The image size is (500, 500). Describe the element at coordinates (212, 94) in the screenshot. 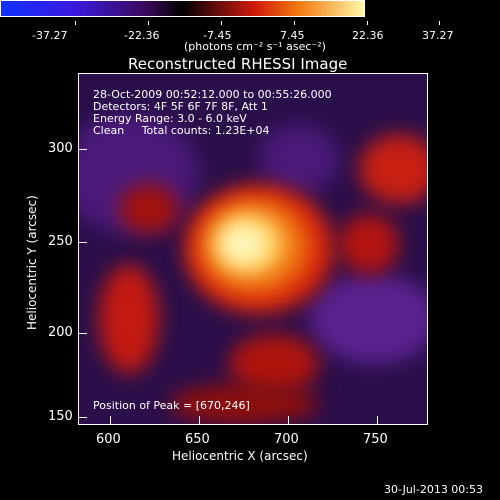

I see `annotation-time: 28-Oct-2009 00:52:12.000 to 00:55:26.000` at that location.